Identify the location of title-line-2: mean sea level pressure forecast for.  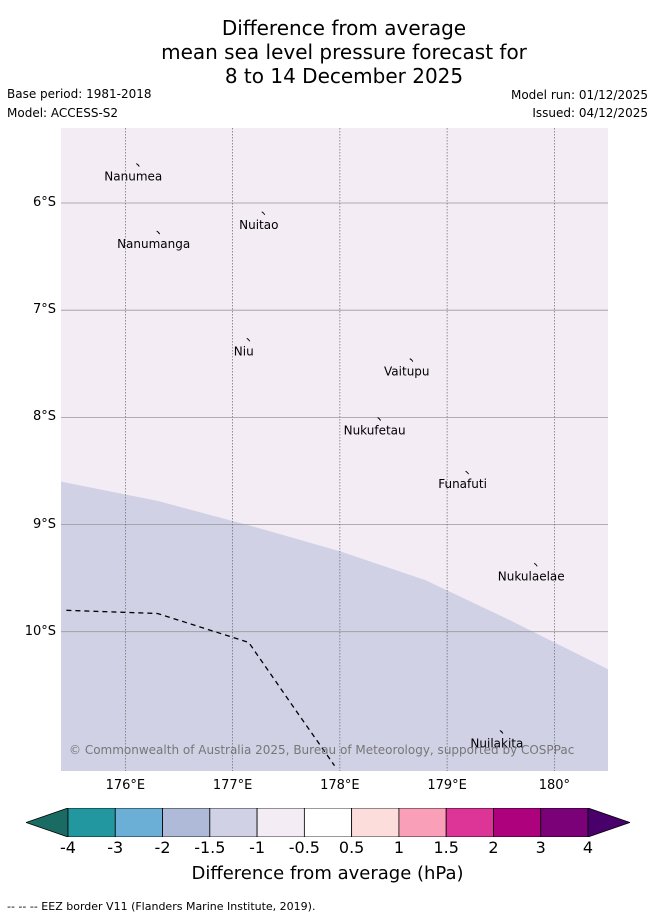
(344, 52).